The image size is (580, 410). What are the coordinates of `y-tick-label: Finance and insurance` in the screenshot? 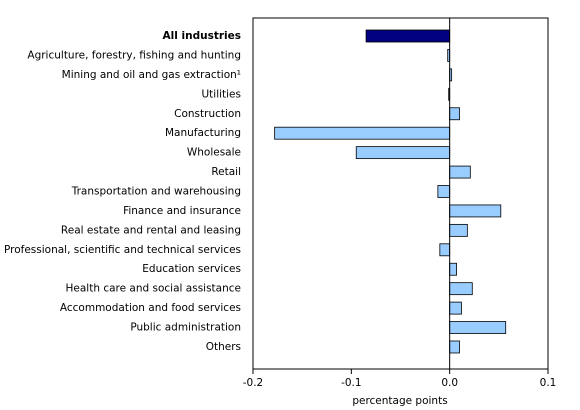 It's located at (182, 211).